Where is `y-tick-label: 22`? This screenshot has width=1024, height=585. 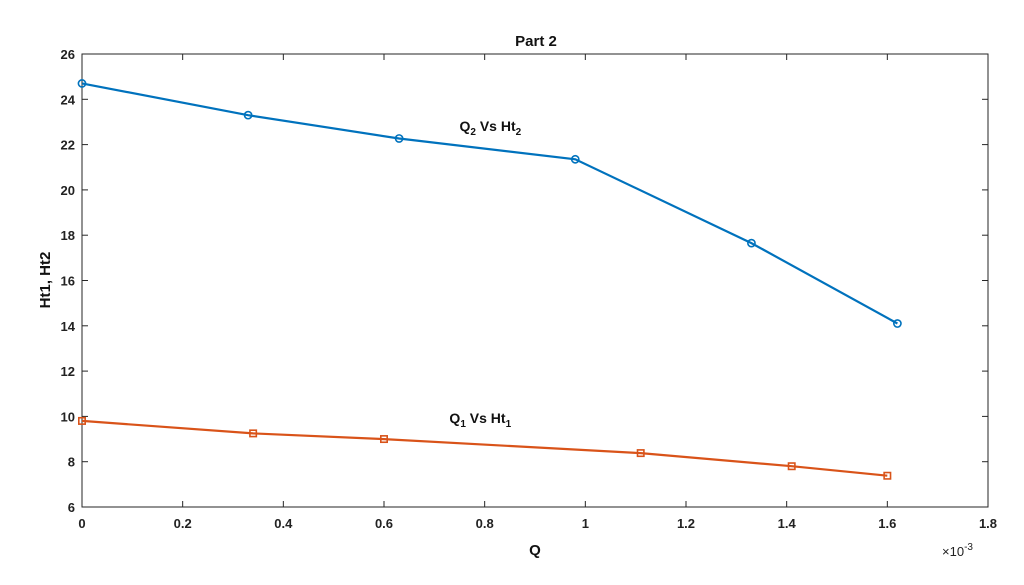
y-tick-label: 22 is located at coordinates (68, 145).